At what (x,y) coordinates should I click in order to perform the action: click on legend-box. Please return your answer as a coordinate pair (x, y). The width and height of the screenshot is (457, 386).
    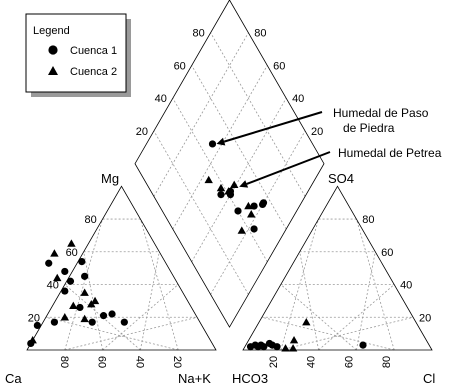
    Looking at the image, I should click on (76, 53).